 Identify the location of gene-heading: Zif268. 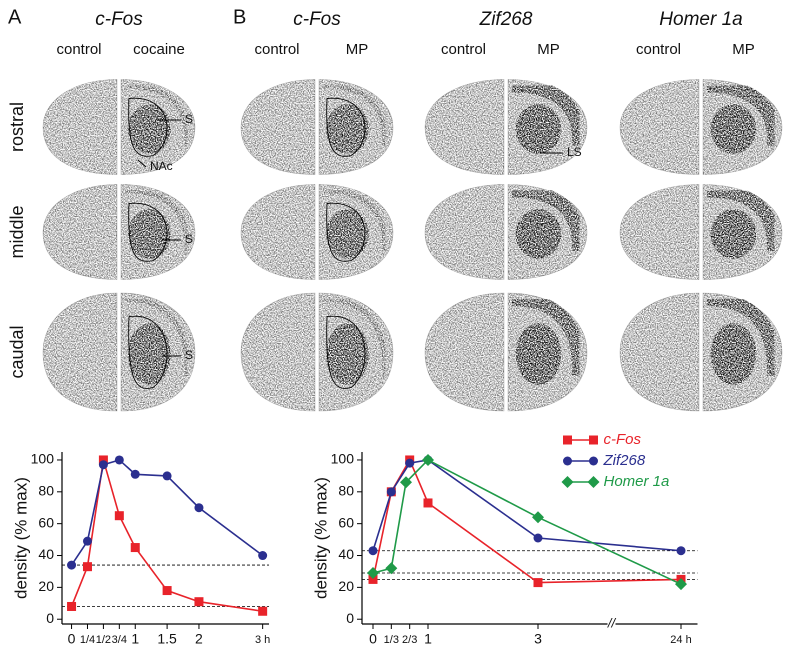
(506, 19).